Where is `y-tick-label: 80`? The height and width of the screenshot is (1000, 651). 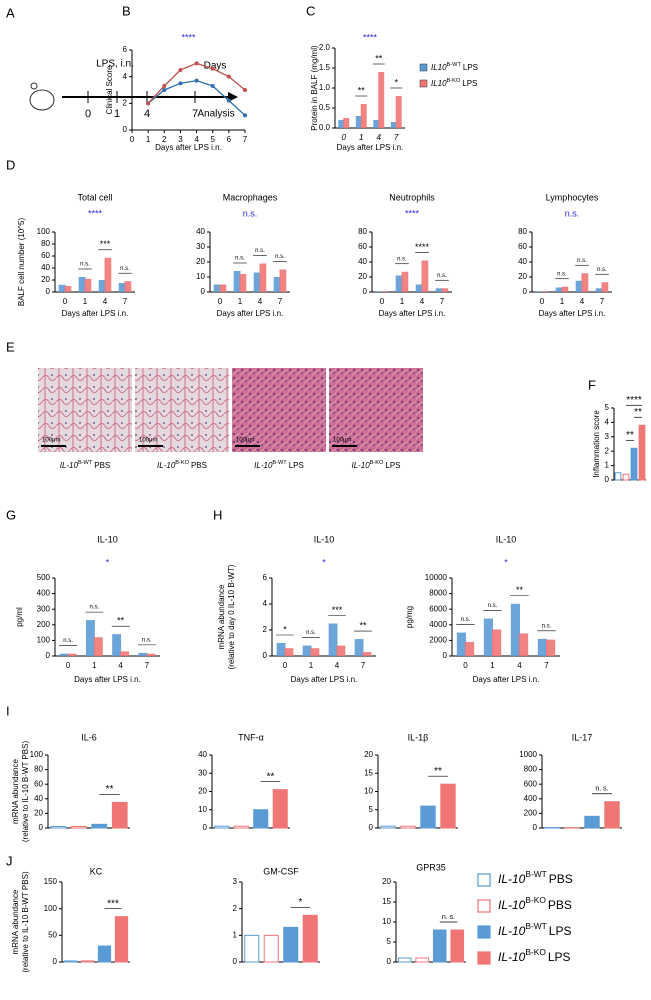 y-tick-label: 80 is located at coordinates (38, 769).